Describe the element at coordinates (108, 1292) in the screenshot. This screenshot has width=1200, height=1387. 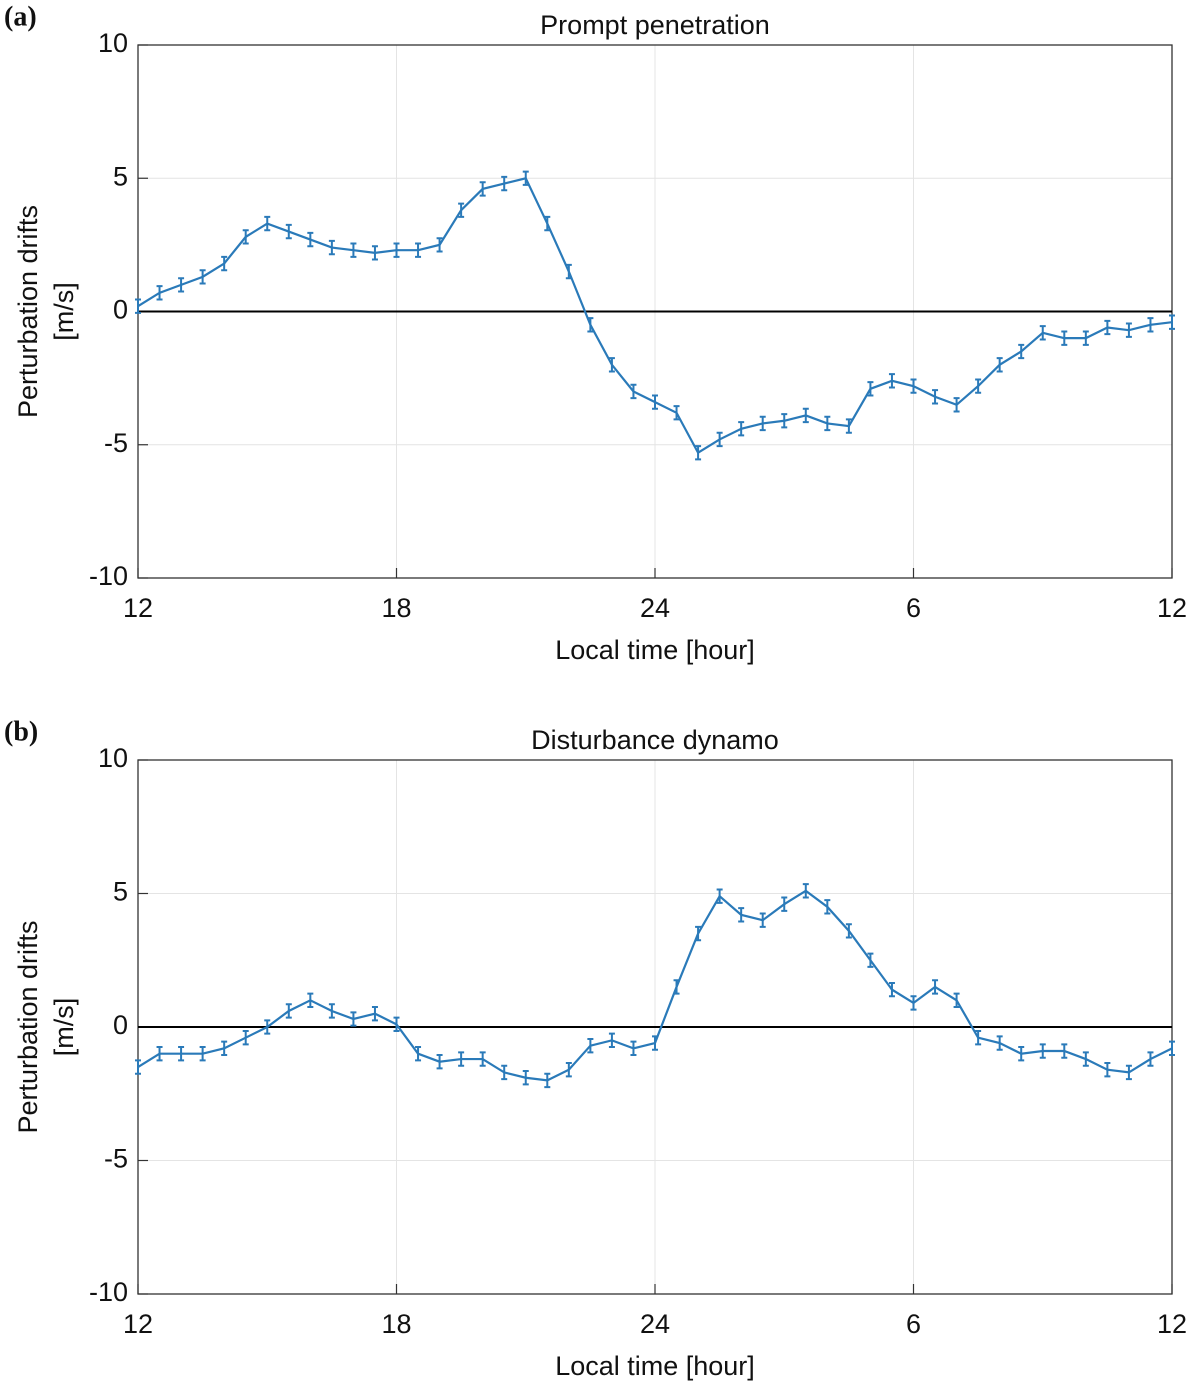
I see `y-tick-label: -10` at that location.